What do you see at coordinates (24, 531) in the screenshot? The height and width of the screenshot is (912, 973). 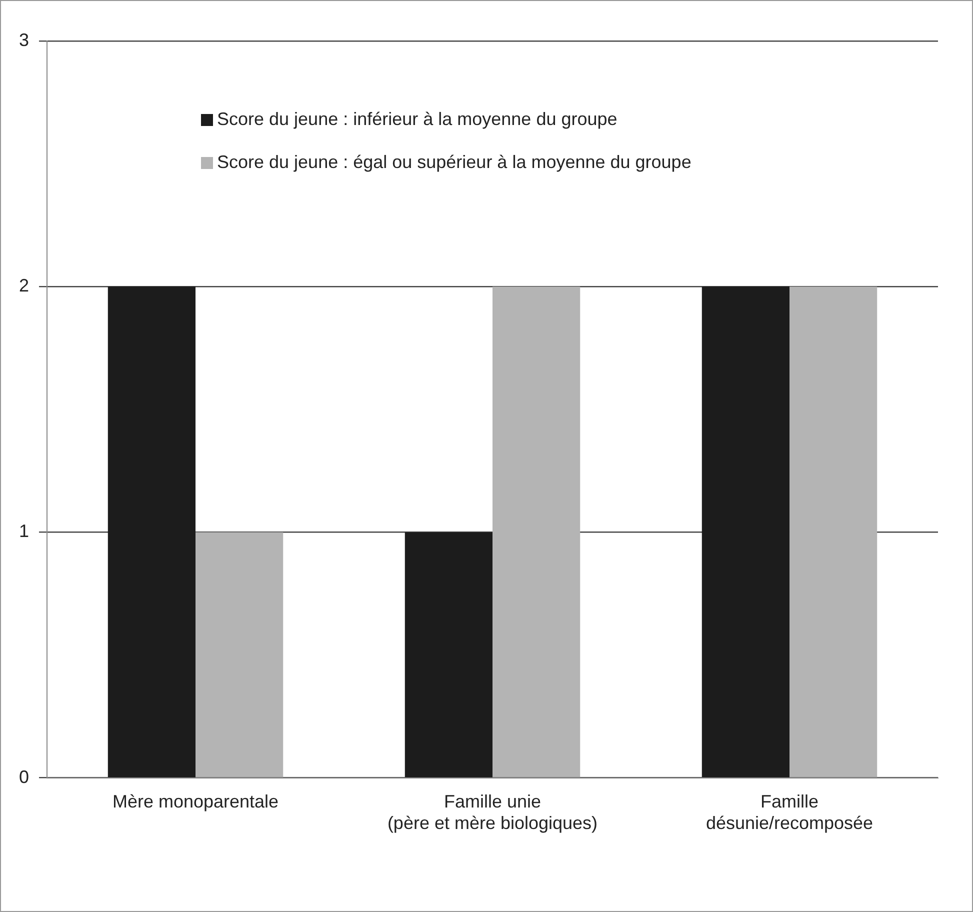 I see `y-tick-label: 1` at bounding box center [24, 531].